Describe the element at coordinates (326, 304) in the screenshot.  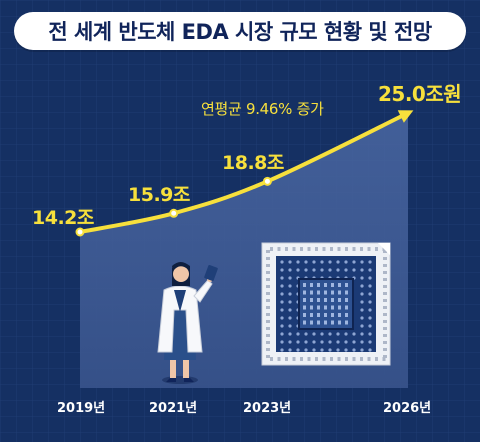
I see `chip-illustration` at that location.